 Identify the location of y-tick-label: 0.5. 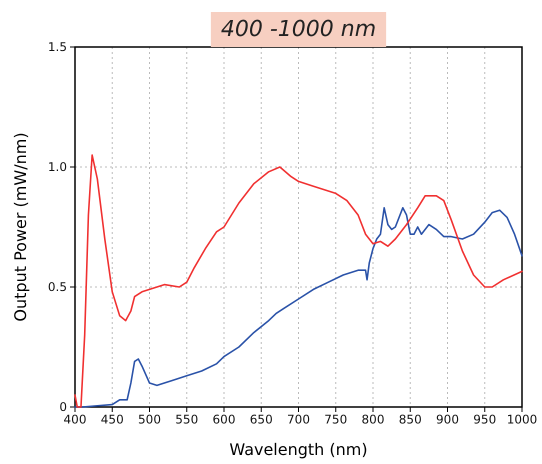
(57, 287).